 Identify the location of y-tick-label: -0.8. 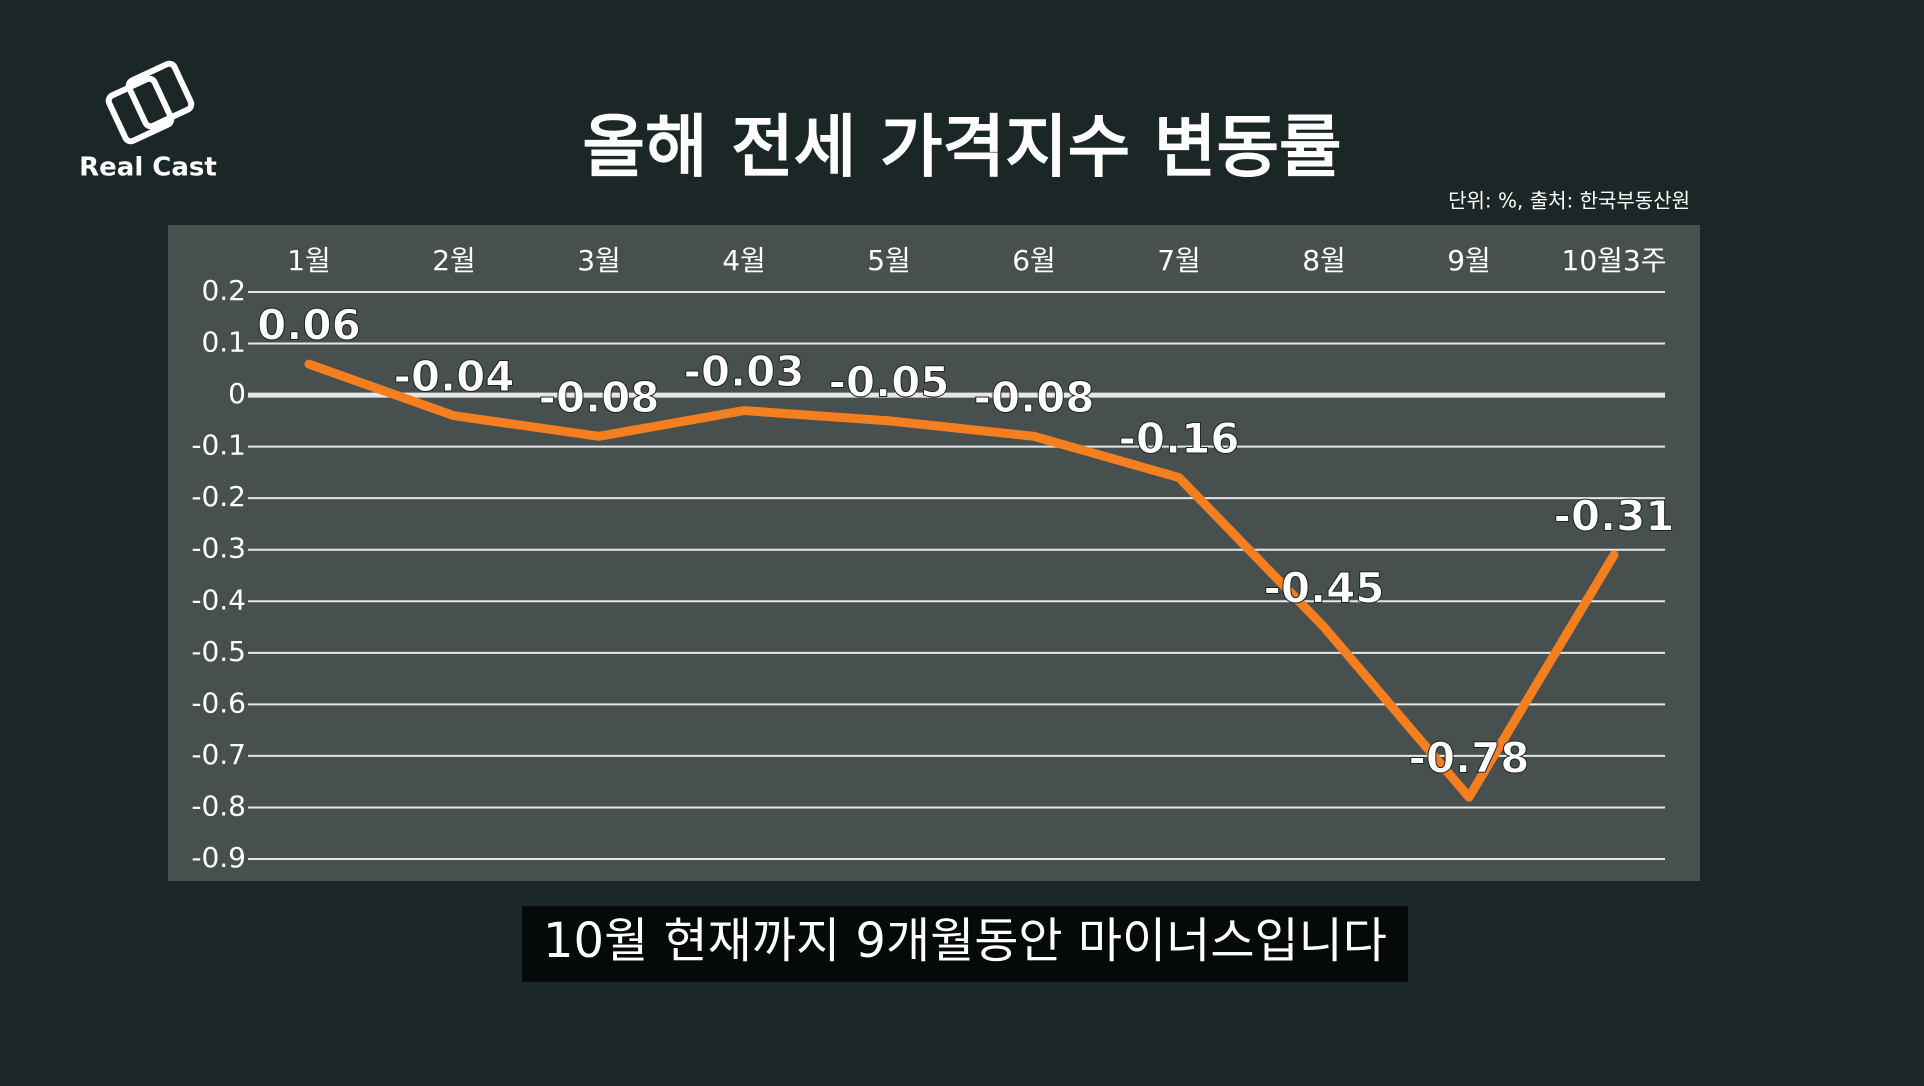
(218, 805).